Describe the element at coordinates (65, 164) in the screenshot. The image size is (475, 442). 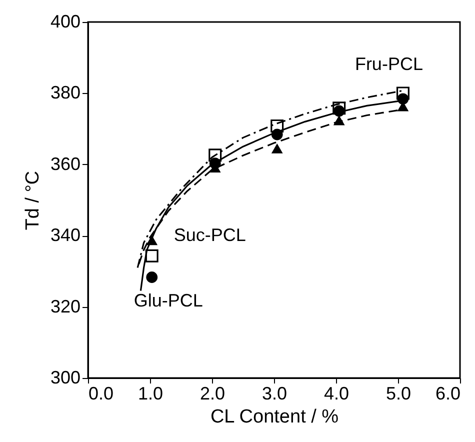
I see `y-tick-label: 360` at that location.